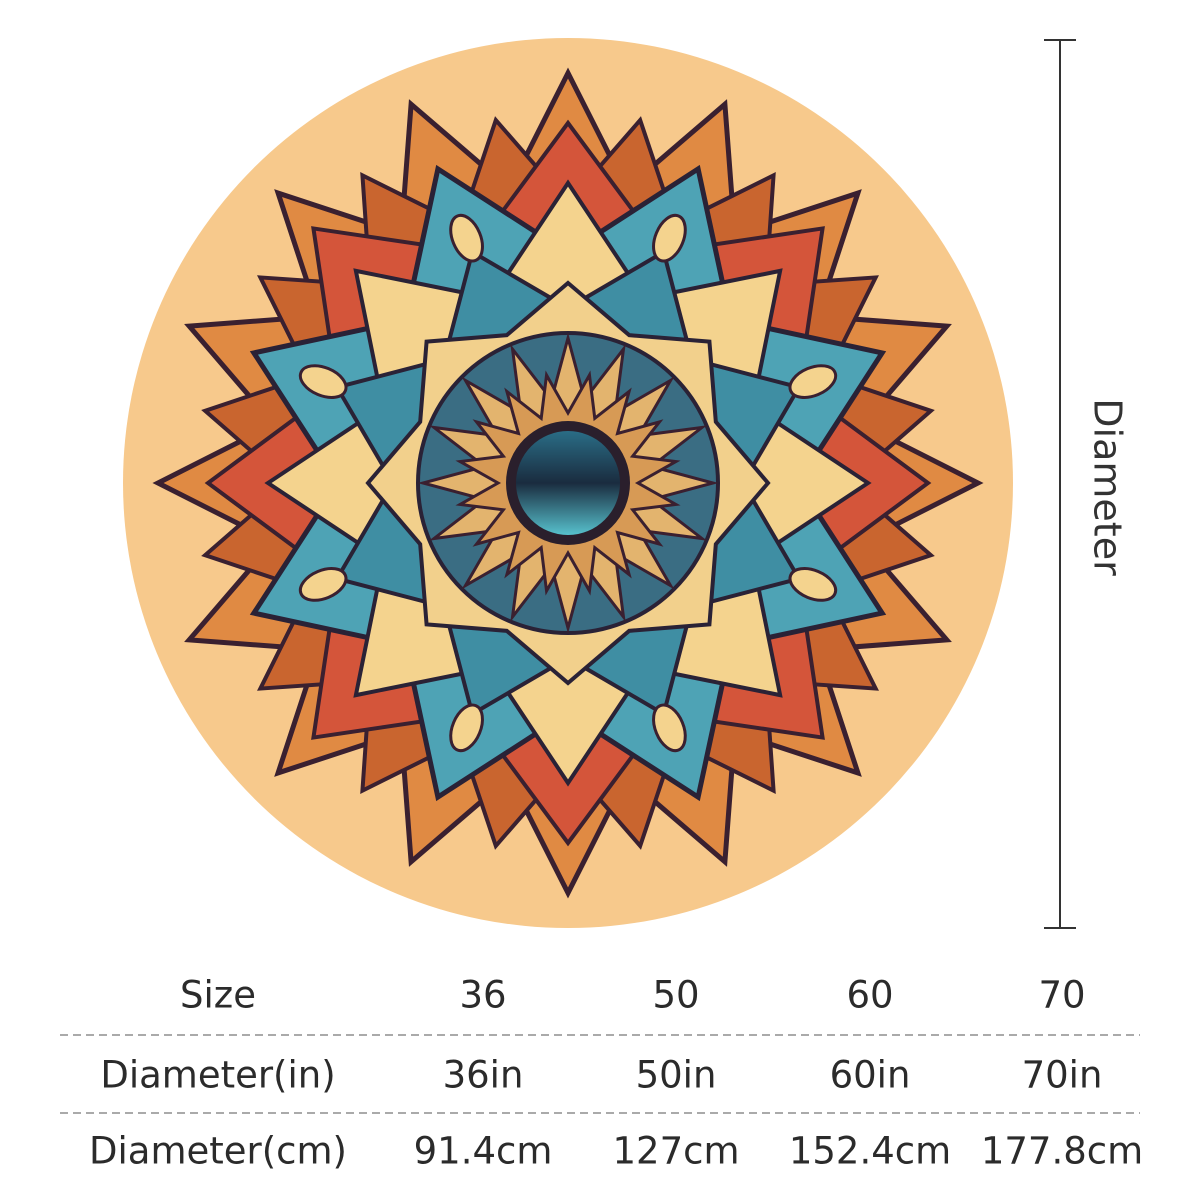 Image resolution: width=1200 pixels, height=1200 pixels. I want to click on table-cell: 60in, so click(870, 1075).